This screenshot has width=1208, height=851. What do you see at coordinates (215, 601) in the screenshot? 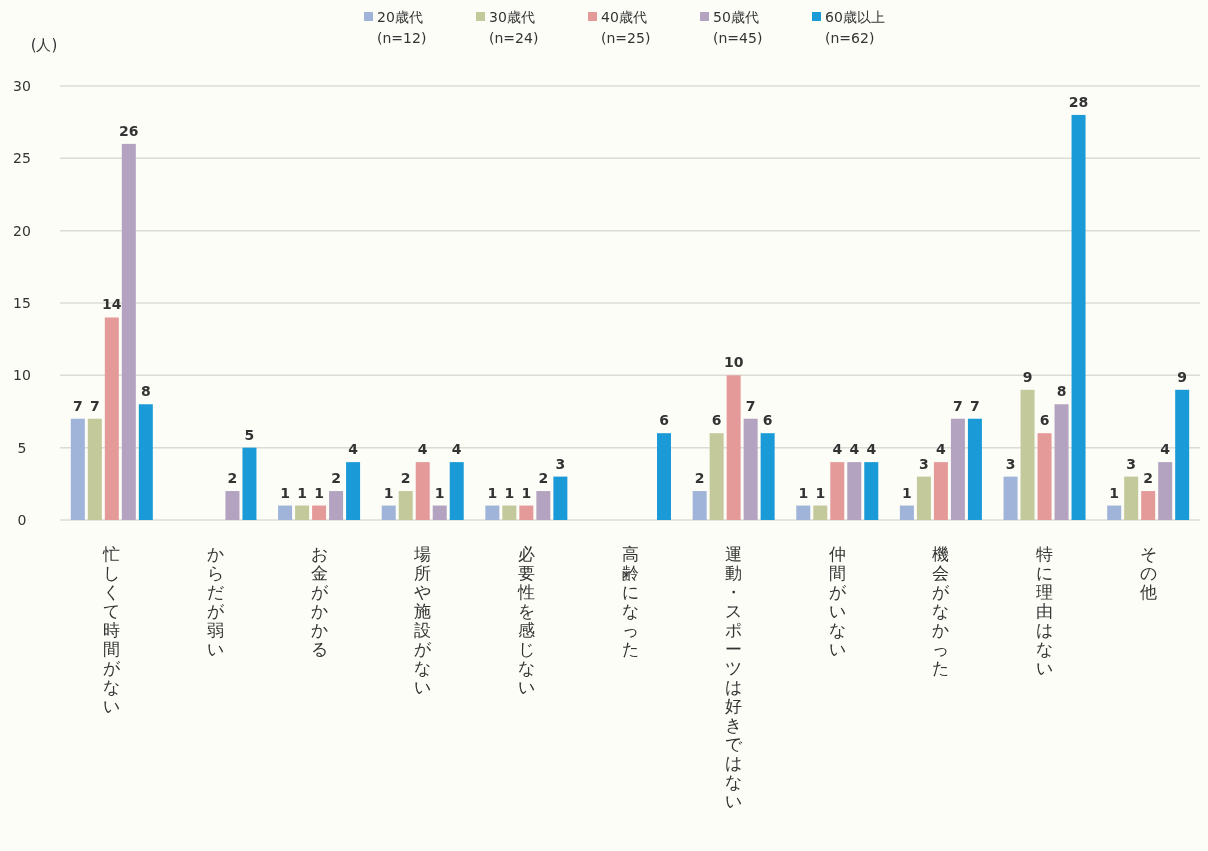
I see `x-tick-label: からだが弱い` at bounding box center [215, 601].